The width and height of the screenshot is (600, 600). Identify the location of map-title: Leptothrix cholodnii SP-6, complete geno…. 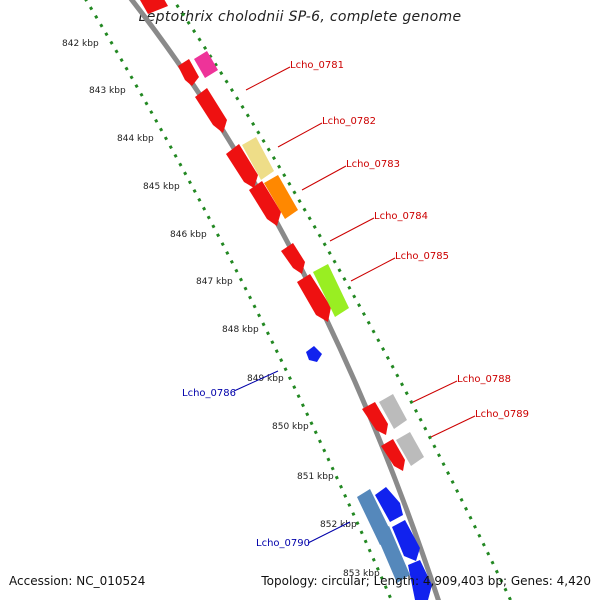
(300, 17).